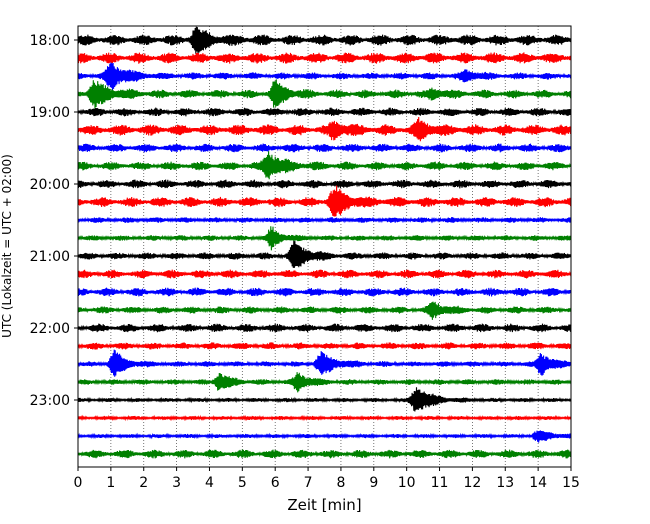  I want to click on x-tick-label: 15, so click(571, 483).